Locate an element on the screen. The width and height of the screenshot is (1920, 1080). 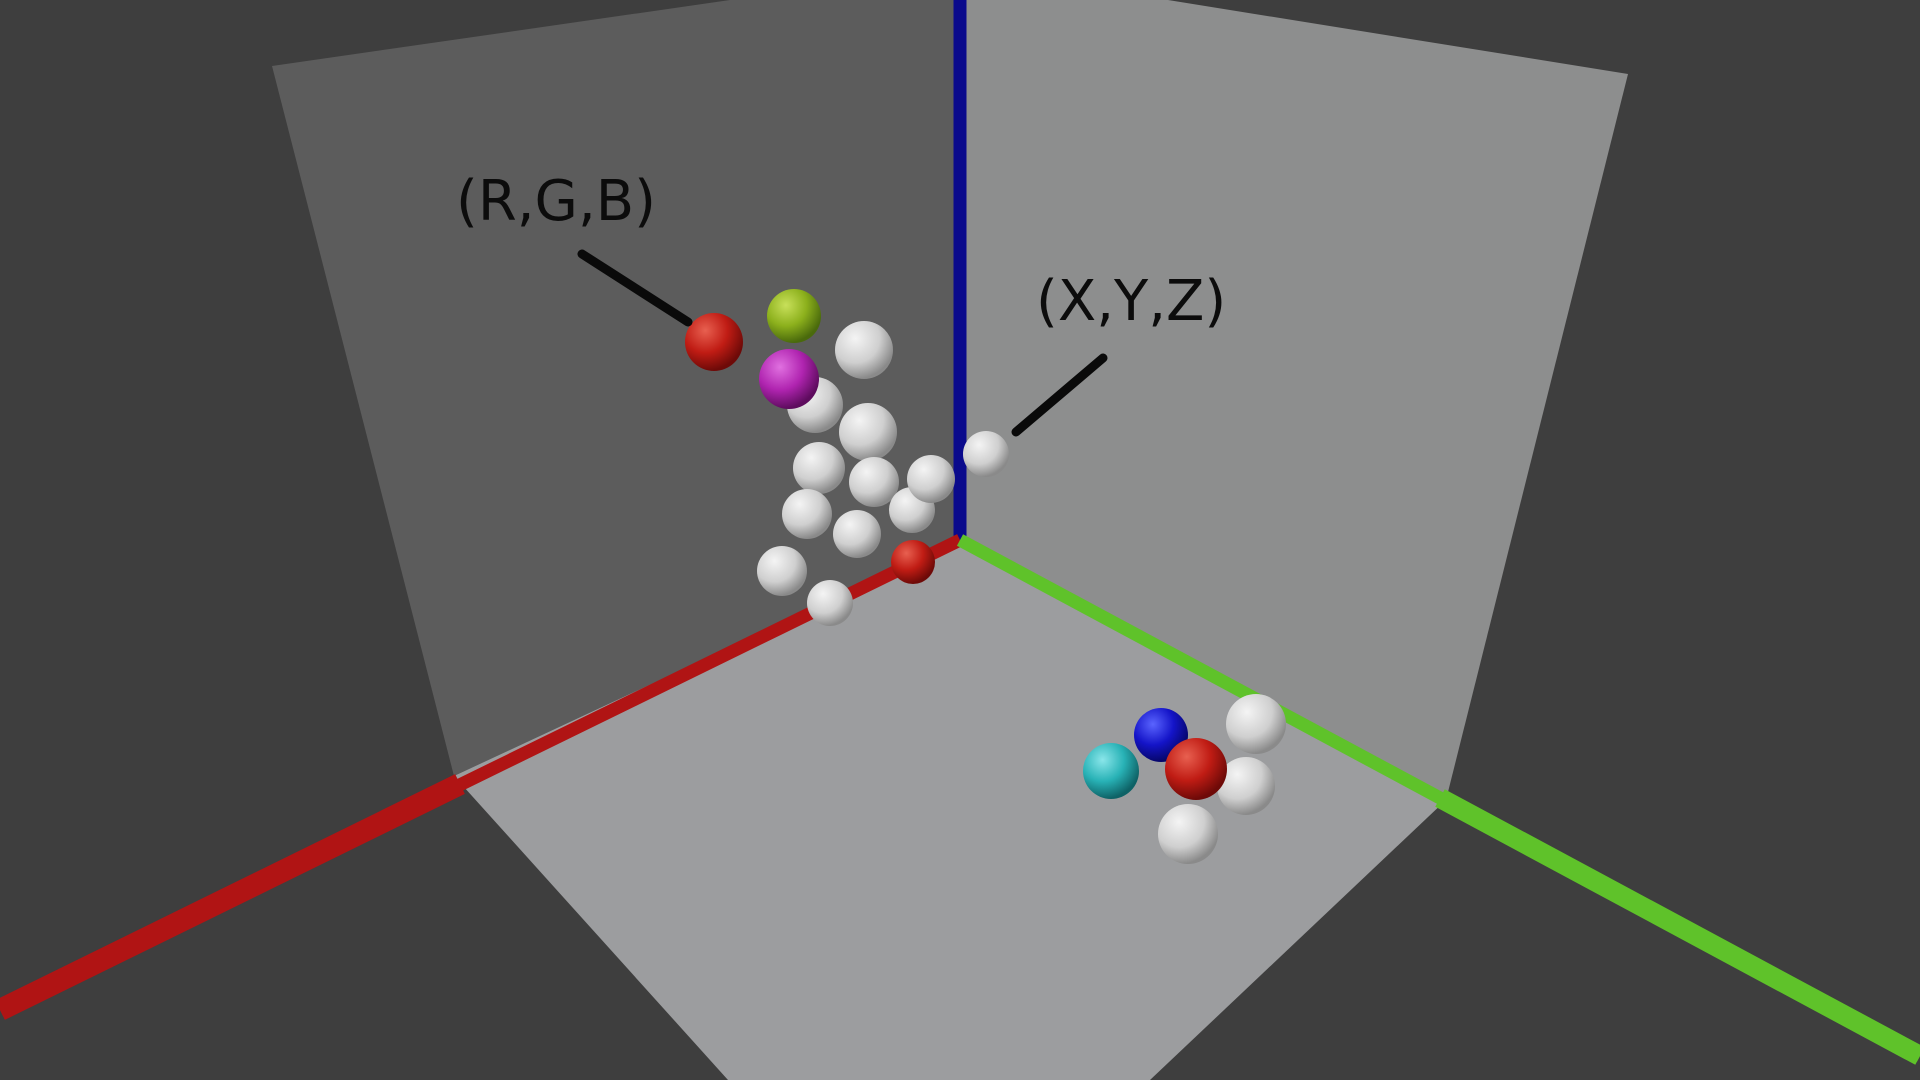
sphere-cyan is located at coordinates (1111, 771).